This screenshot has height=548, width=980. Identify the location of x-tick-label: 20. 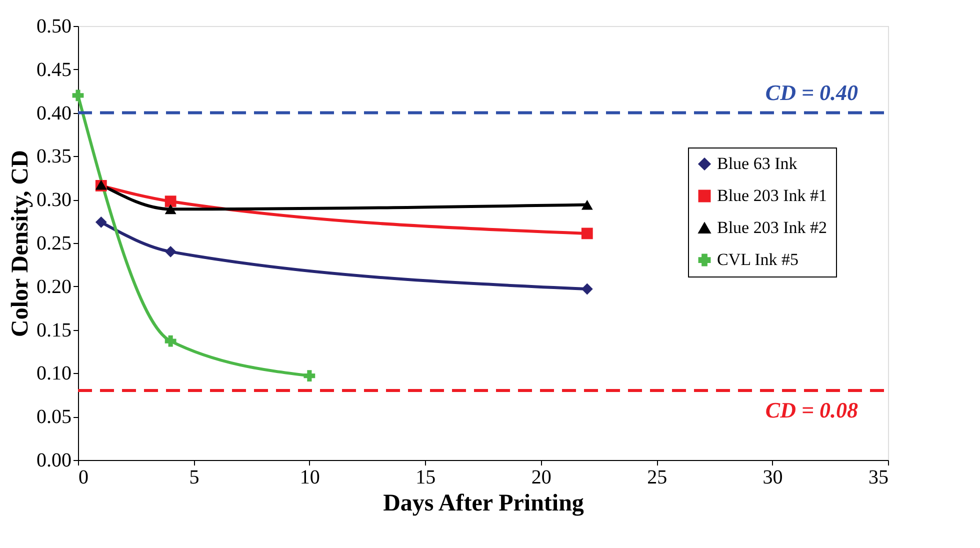
(541, 477).